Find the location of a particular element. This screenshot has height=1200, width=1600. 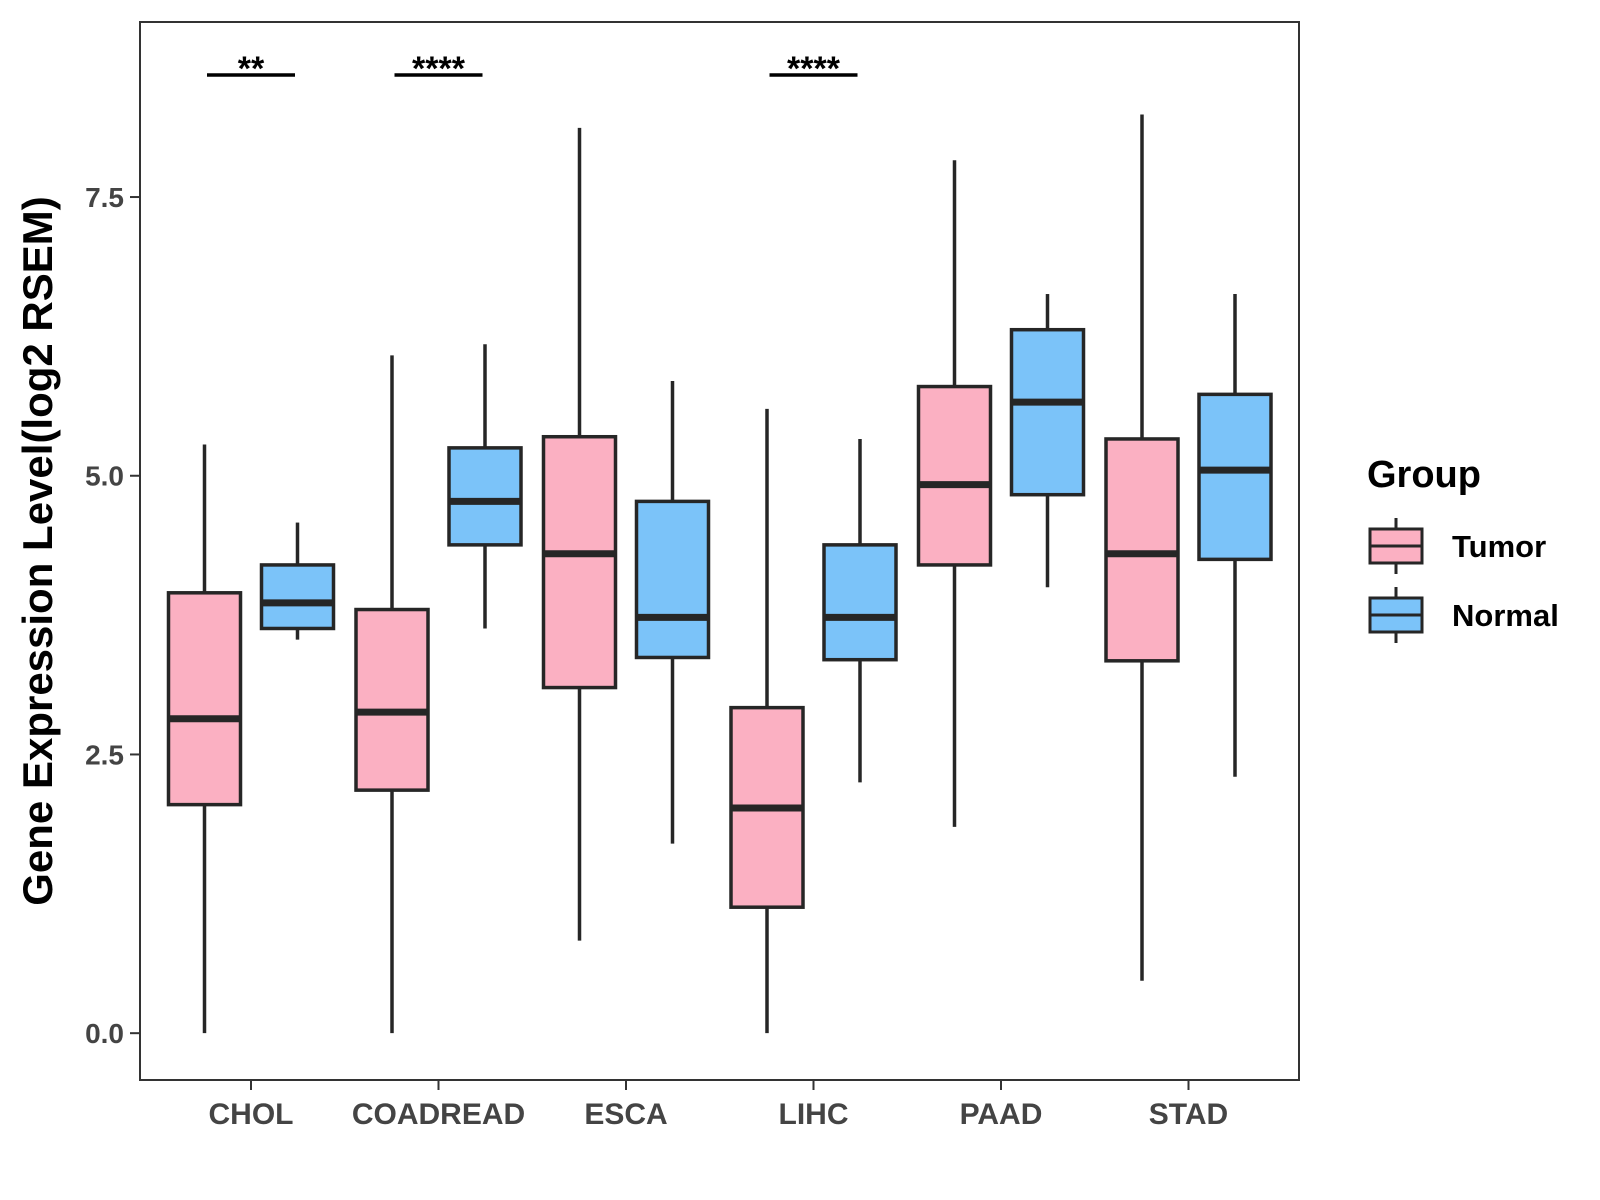

box-tumor-esca is located at coordinates (579, 534).